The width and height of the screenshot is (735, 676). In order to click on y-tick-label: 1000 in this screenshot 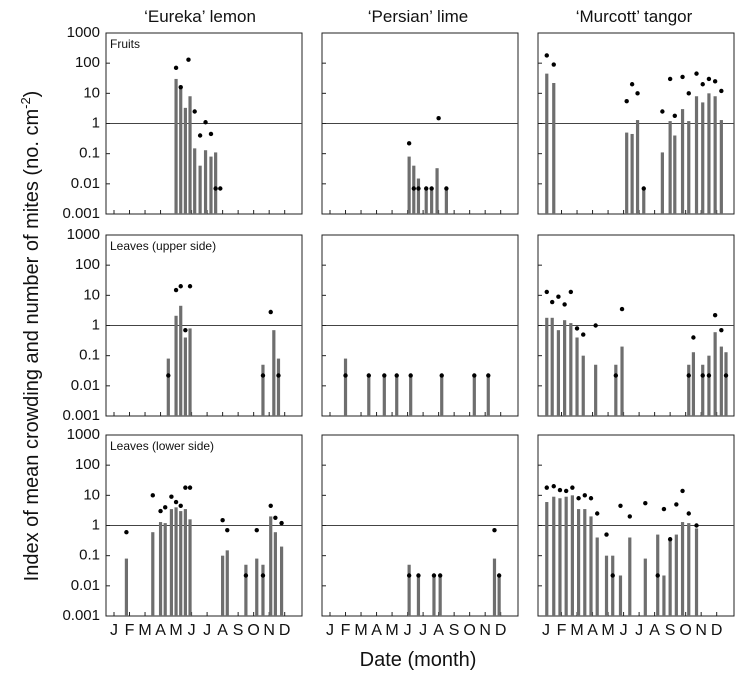, I will do `click(83, 32)`.